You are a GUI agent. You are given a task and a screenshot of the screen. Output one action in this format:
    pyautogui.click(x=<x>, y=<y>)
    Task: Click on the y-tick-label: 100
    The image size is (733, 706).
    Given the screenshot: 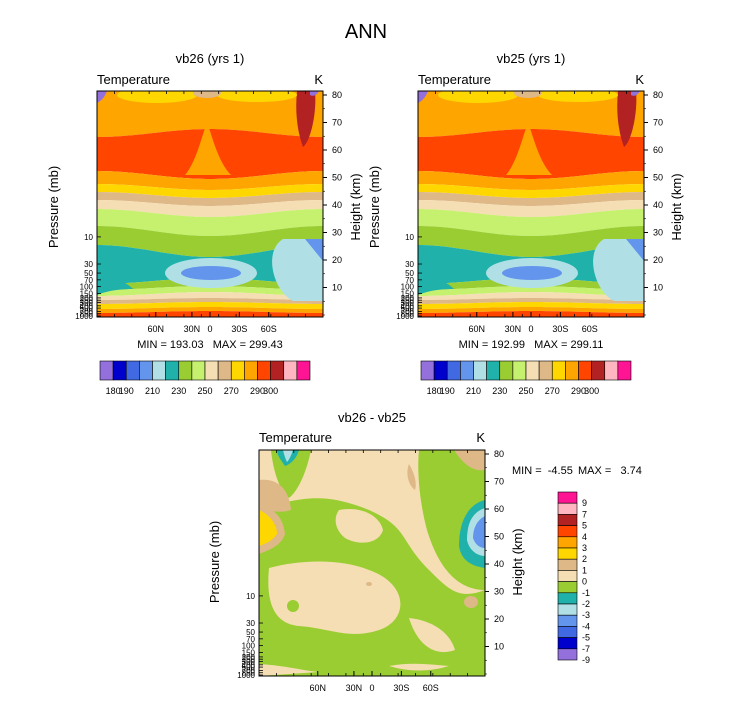 What is the action you would take?
    pyautogui.click(x=87, y=287)
    